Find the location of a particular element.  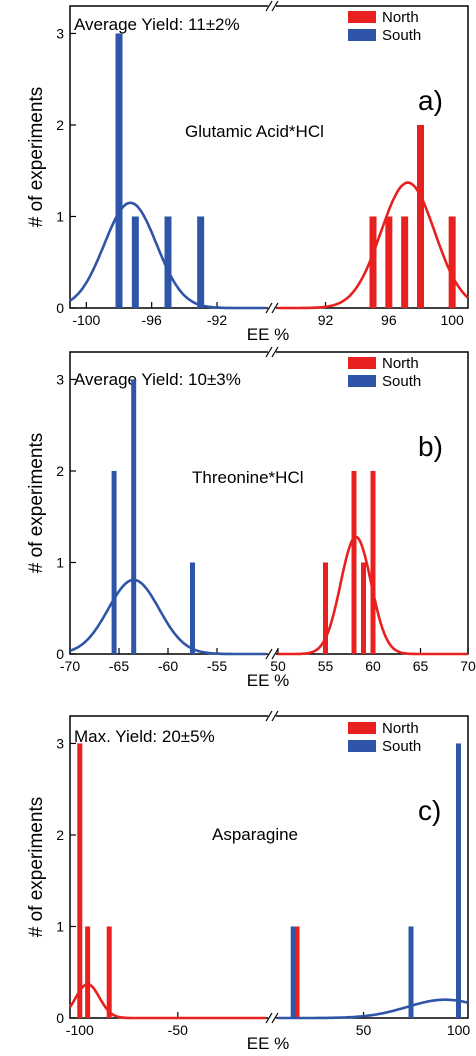

yield-text: Average Yield: 10±3% is located at coordinates (157, 379).